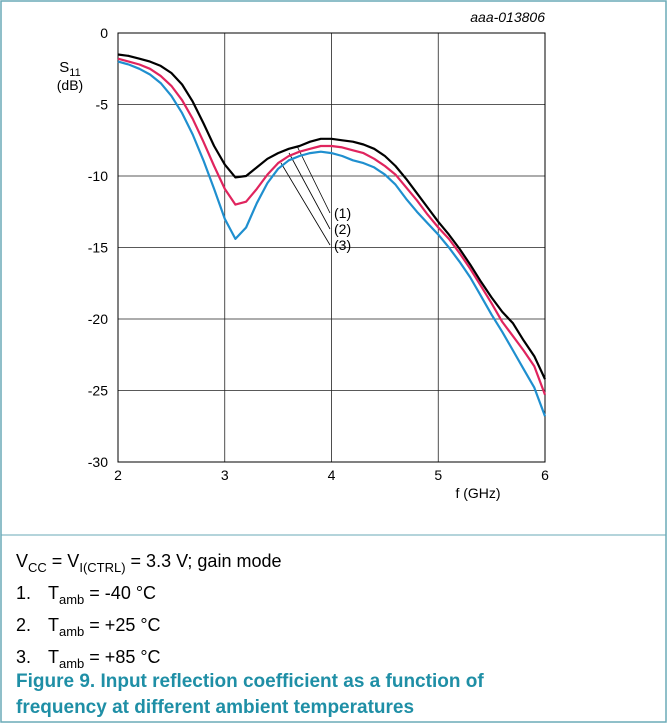  I want to click on item-text: Tamb = +85 °C, so click(104, 659).